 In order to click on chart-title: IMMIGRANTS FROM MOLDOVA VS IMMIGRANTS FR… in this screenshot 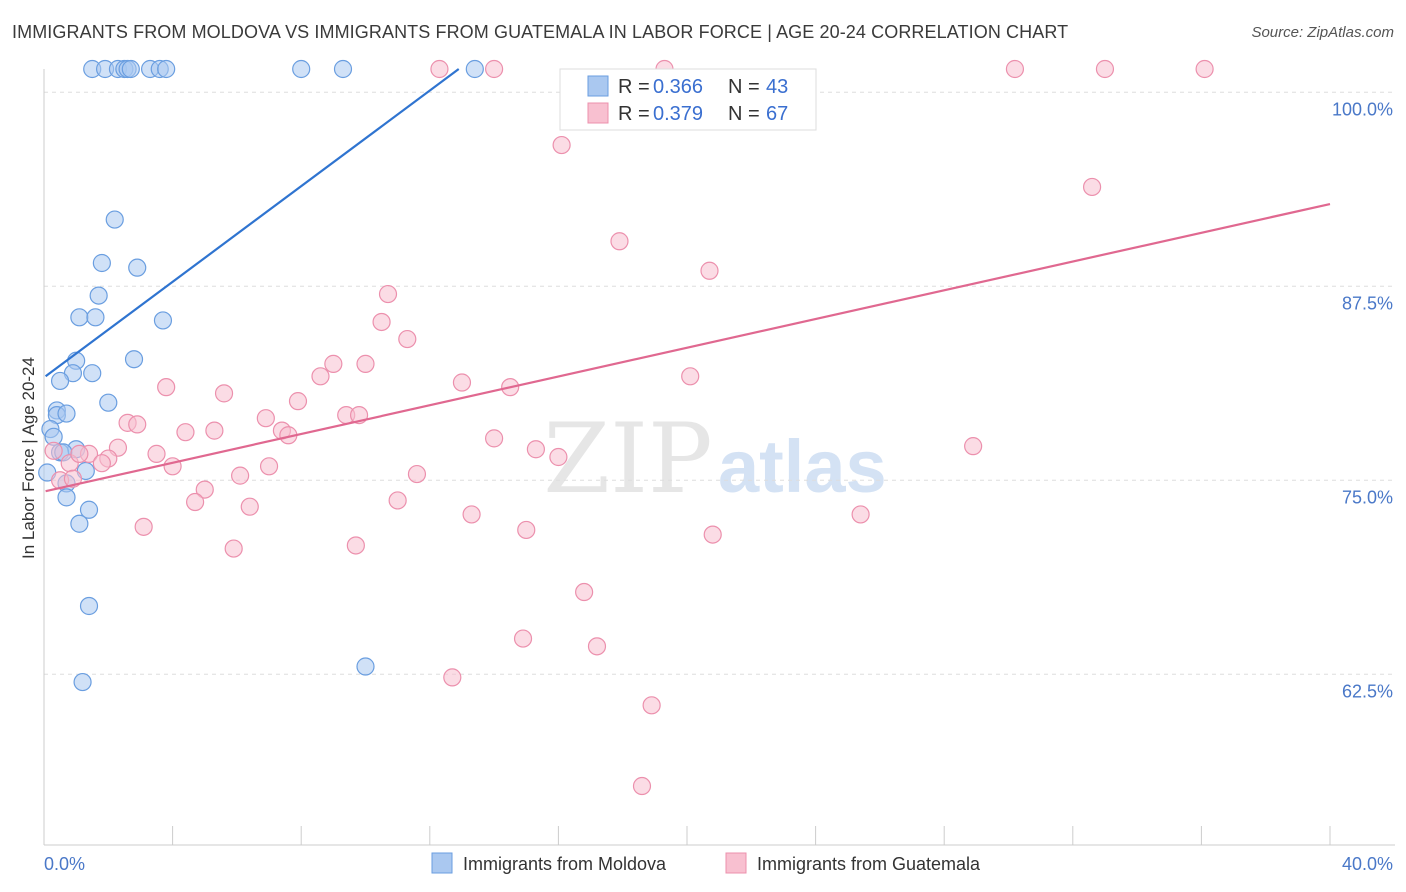, I will do `click(540, 32)`.